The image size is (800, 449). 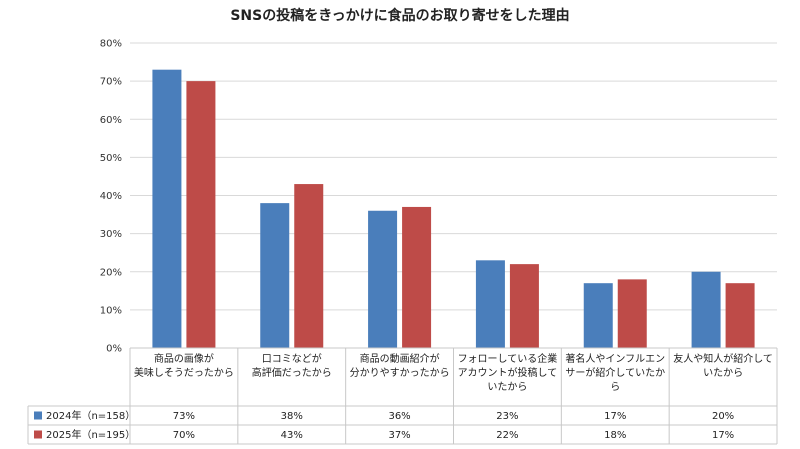 What do you see at coordinates (111, 234) in the screenshot?
I see `y-tick-label: 30%` at bounding box center [111, 234].